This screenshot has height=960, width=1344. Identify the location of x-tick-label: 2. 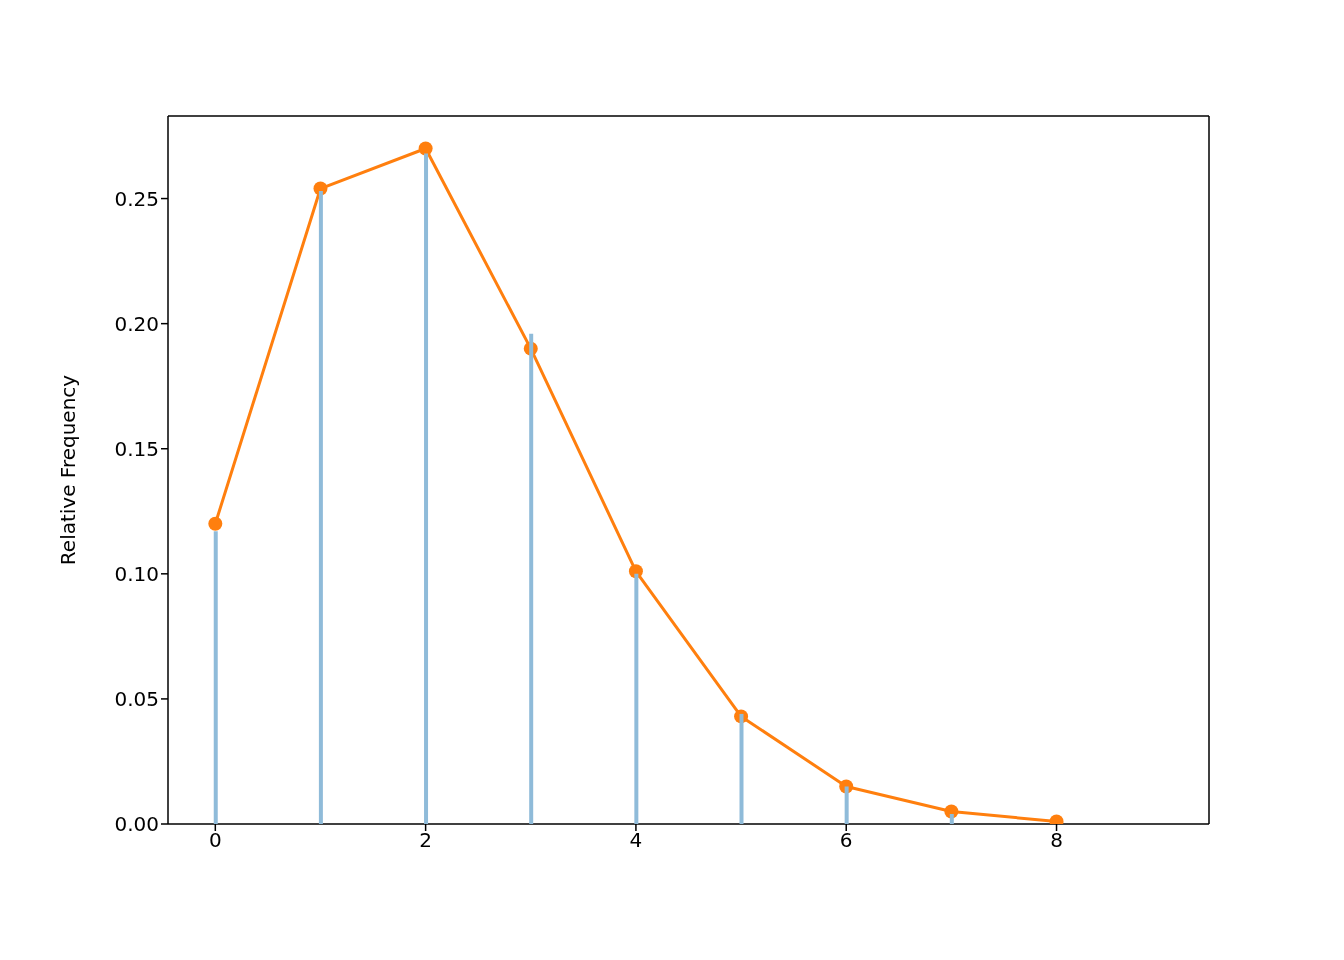
(425, 840).